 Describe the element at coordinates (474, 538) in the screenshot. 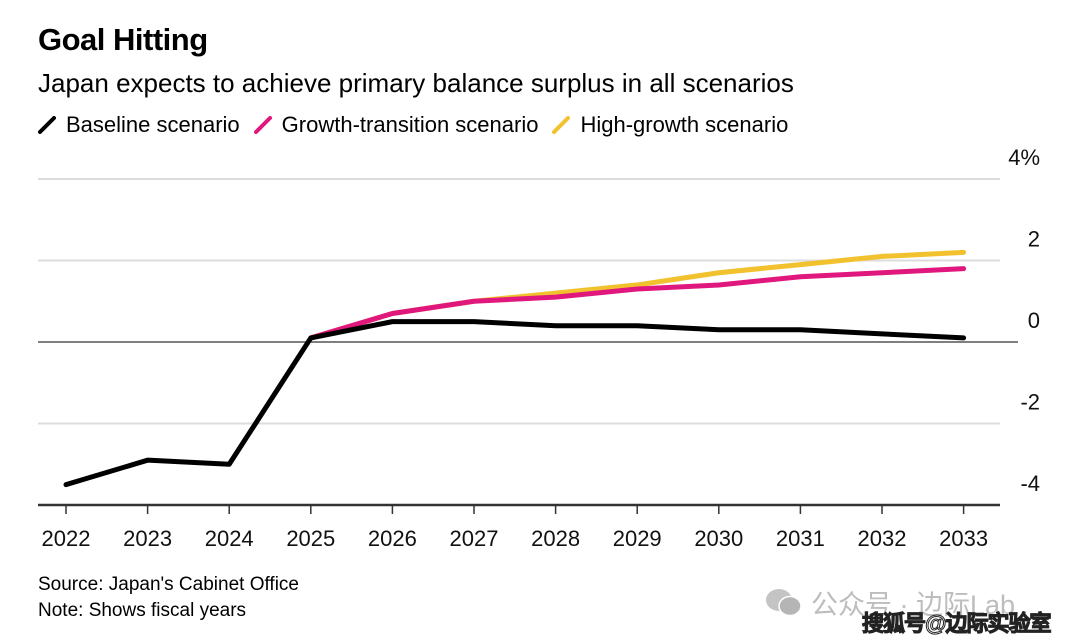

I see `x-tick-label: 2027` at that location.